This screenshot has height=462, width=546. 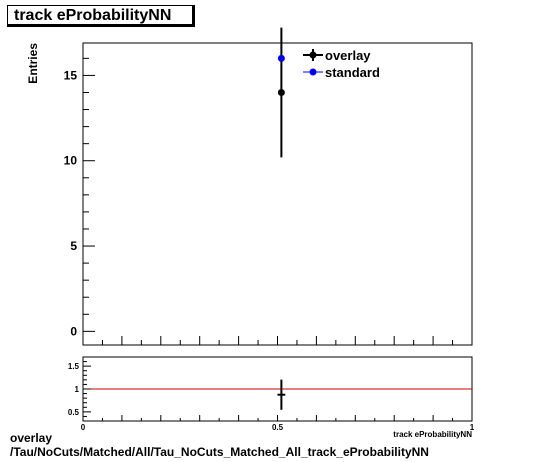 I want to click on y-axis-label: Entries, so click(x=33, y=63).